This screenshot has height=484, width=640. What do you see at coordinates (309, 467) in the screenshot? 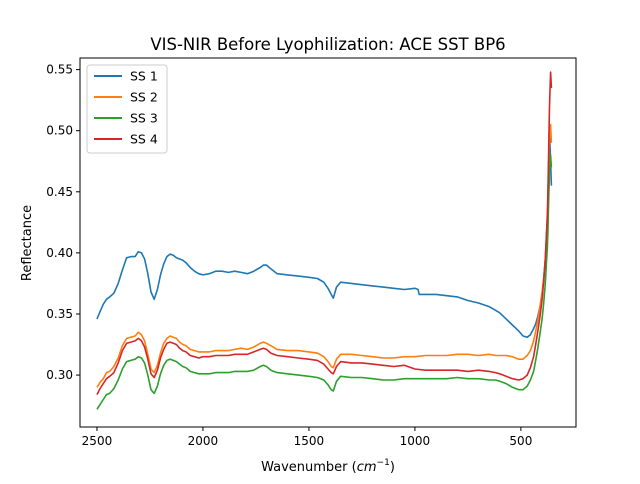
I see `x-axis-label-main: Wavenumber (` at bounding box center [309, 467].